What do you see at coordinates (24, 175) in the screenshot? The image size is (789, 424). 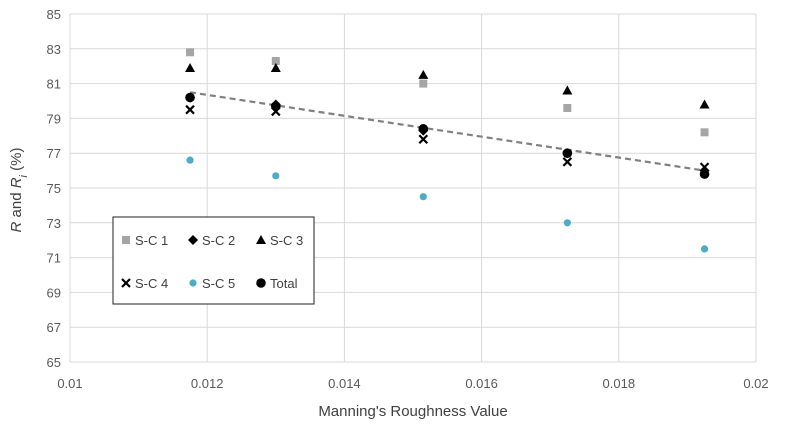 I see `y-axis-title-subscript: i` at bounding box center [24, 175].